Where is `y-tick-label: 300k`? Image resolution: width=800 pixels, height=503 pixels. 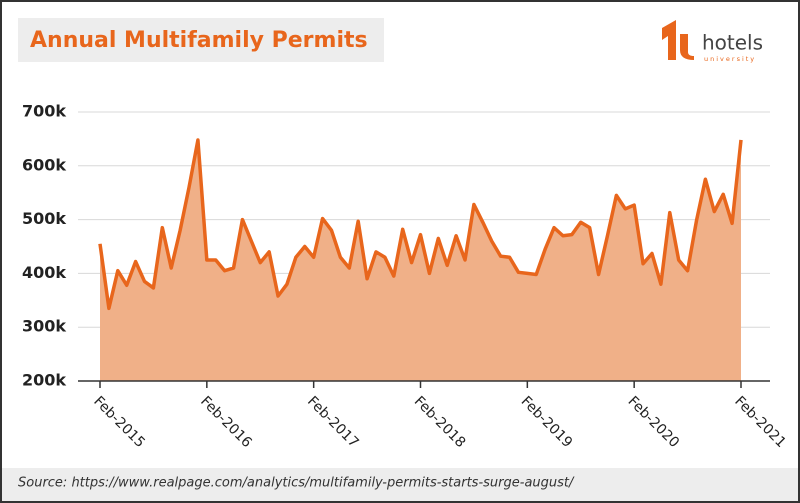 y-tick-label: 300k is located at coordinates (44, 326).